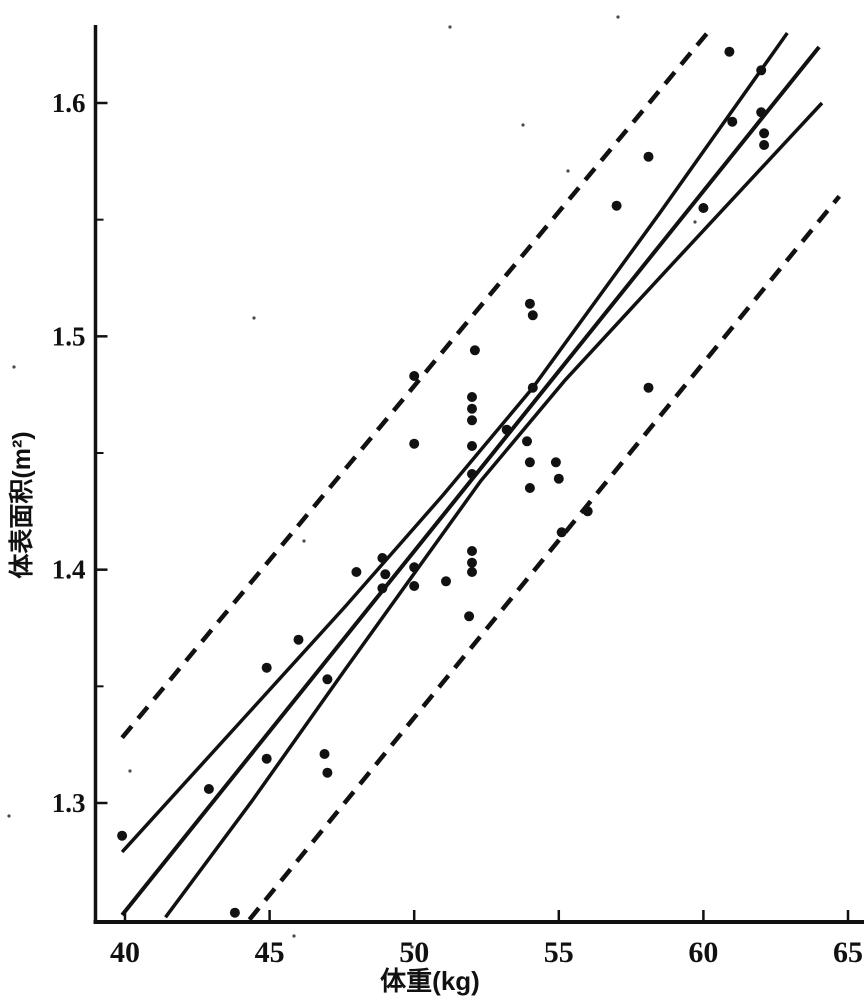 The image size is (864, 1001). Describe the element at coordinates (69, 803) in the screenshot. I see `y-tick-label: 1.3` at that location.